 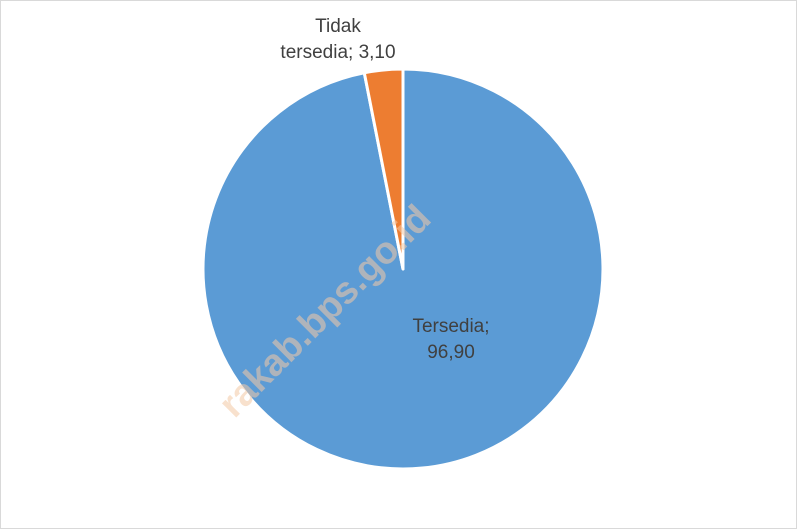 What do you see at coordinates (338, 52) in the screenshot?
I see `data-label-tidak-tersedia-line2: tersedia; 3,10` at bounding box center [338, 52].